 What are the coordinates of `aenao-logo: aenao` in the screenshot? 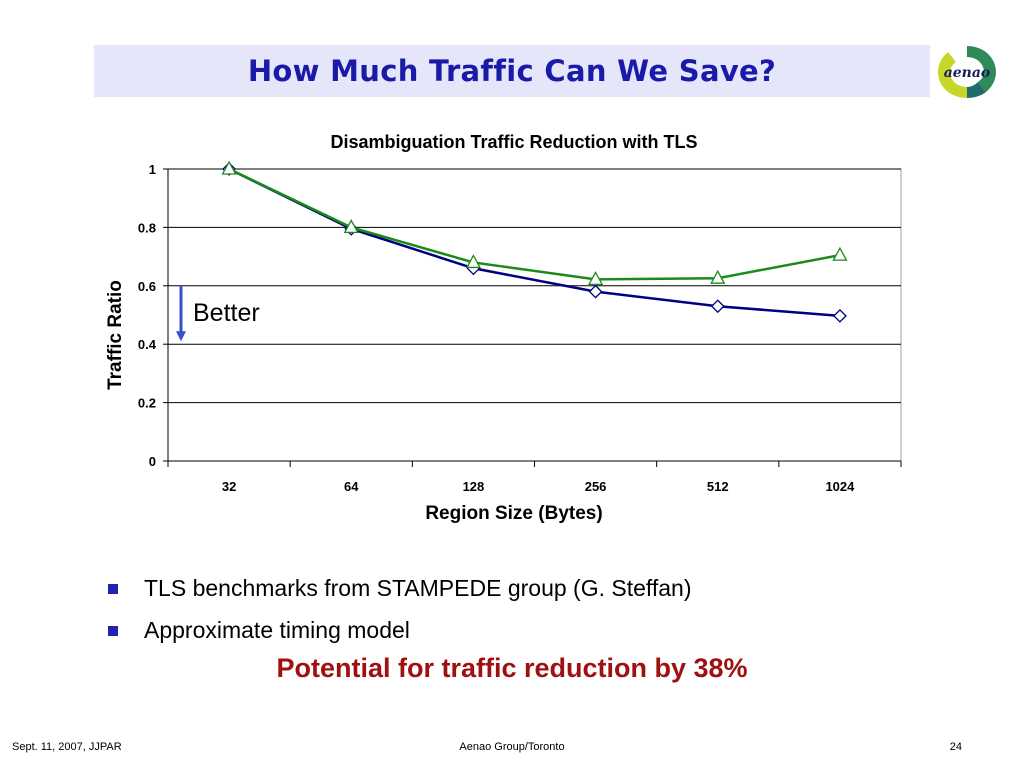 It's located at (967, 72).